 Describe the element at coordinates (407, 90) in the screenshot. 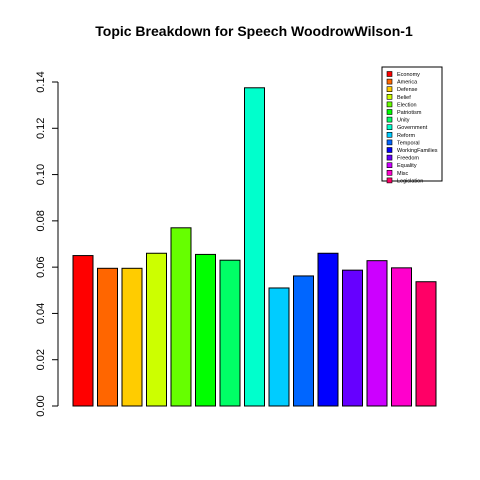

I see `legend-label: Defense` at that location.